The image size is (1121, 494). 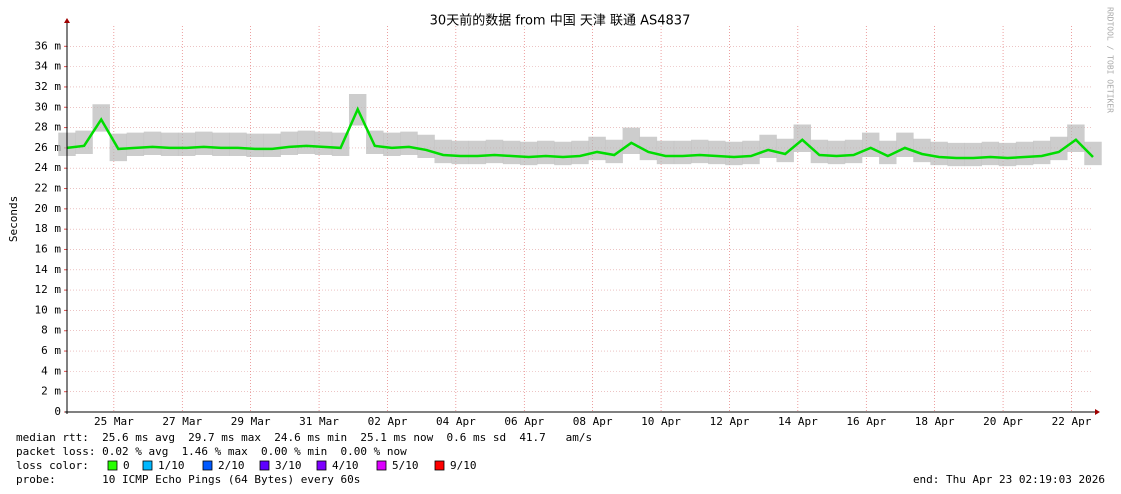 What do you see at coordinates (51, 391) in the screenshot?
I see `y-tick-label: 2 m` at bounding box center [51, 391].